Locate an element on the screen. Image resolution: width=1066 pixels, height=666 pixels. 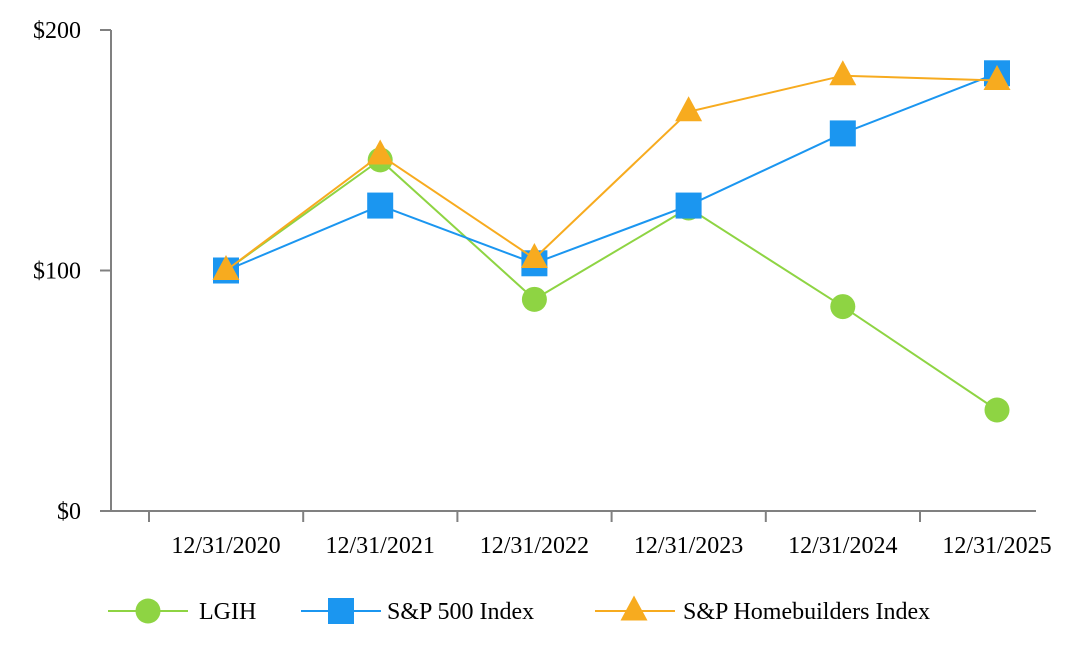
legend-label: LGIH is located at coordinates (227, 612).